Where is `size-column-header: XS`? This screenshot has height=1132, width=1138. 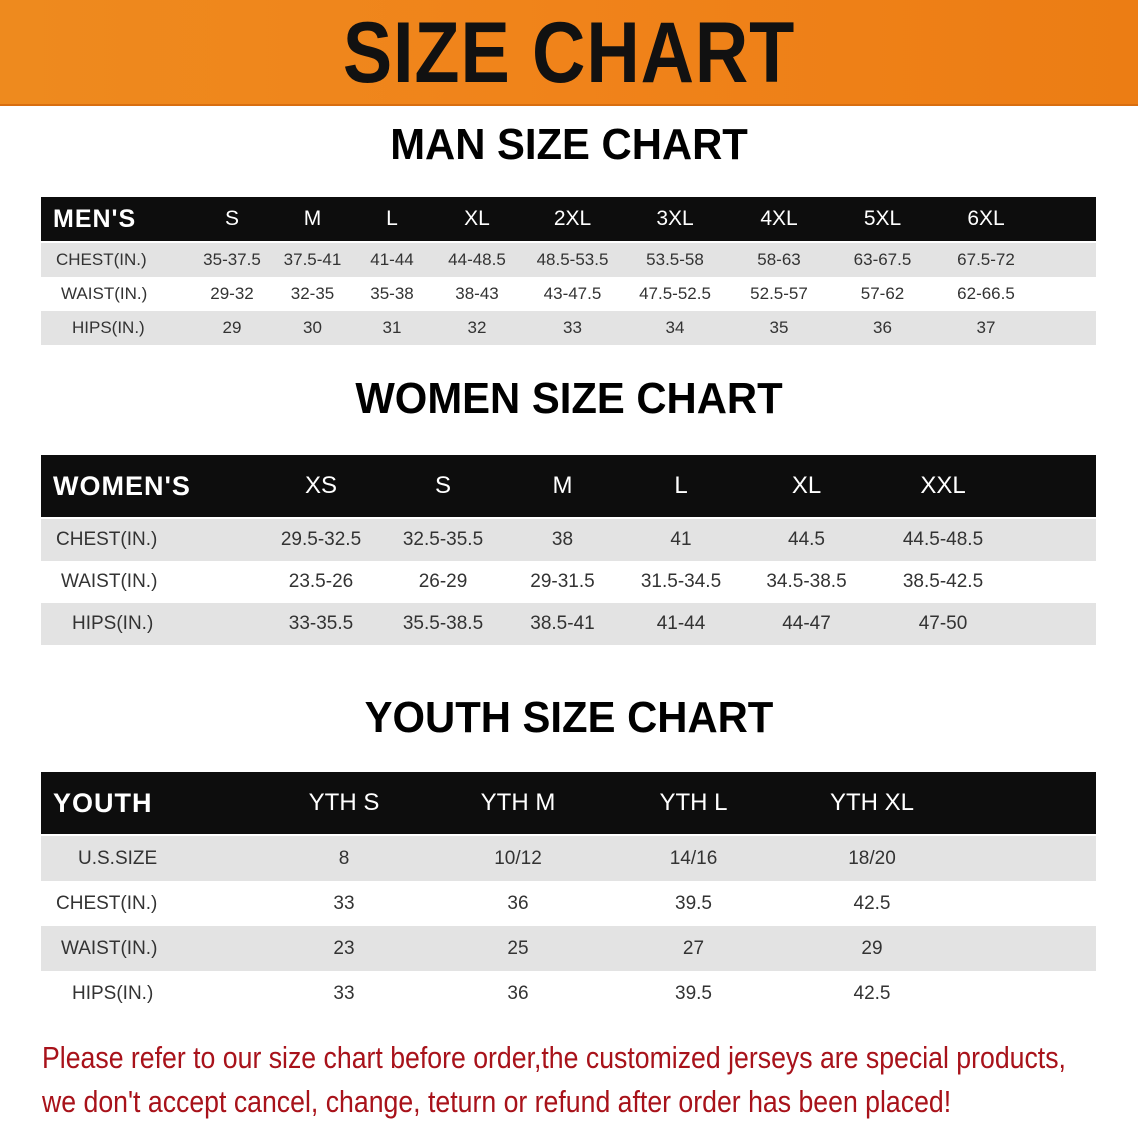
size-column-header: XS is located at coordinates (320, 485).